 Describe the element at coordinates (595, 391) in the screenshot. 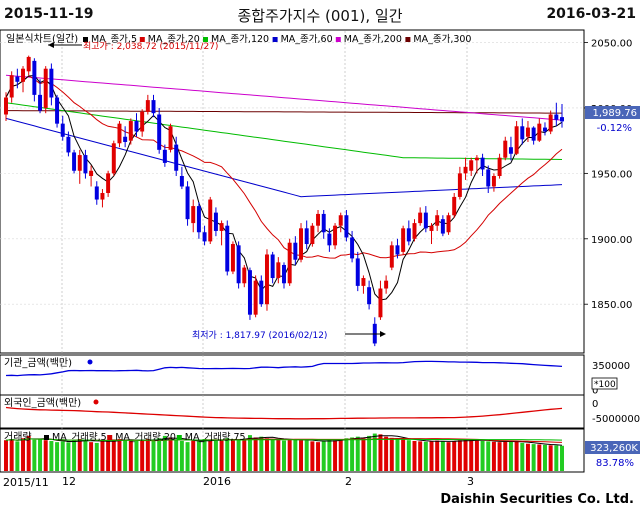

I see `institution-y-label: 0` at that location.